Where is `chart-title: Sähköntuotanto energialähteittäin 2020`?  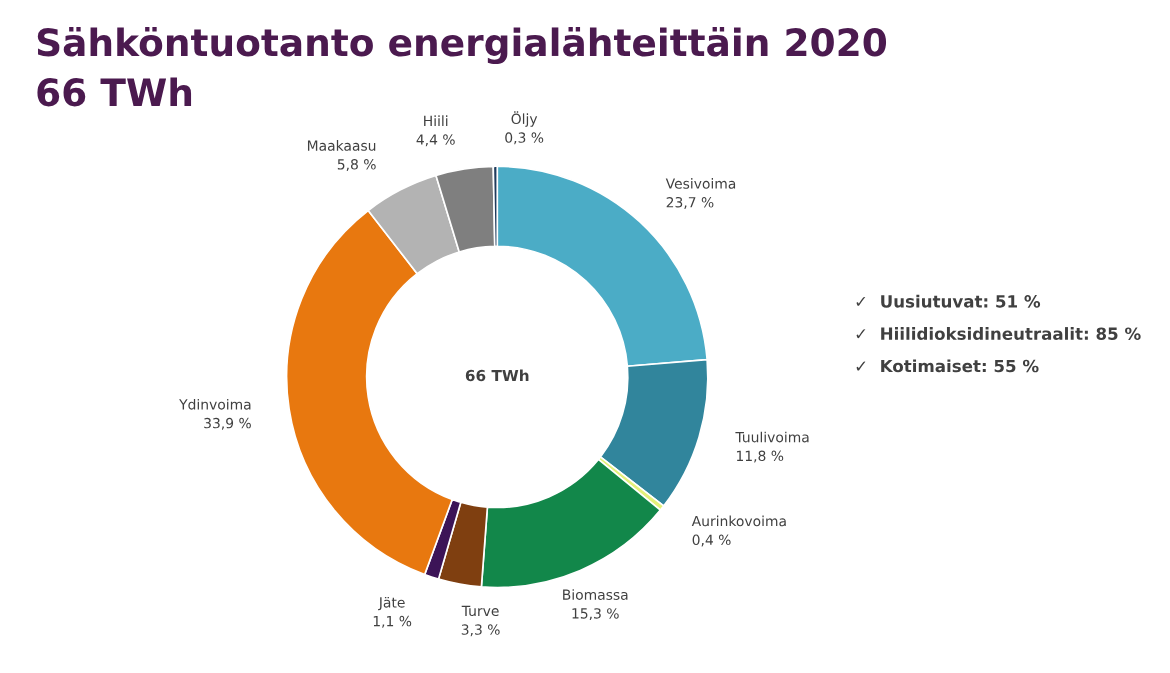 chart-title: Sähköntuotanto energialähteittäin 2020 is located at coordinates (462, 45).